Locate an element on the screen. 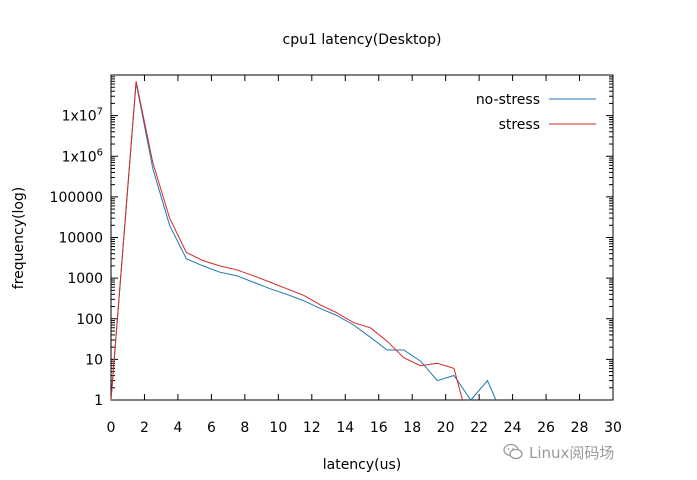 The height and width of the screenshot is (480, 697). legend-label-no-stress: no-stress is located at coordinates (508, 100).